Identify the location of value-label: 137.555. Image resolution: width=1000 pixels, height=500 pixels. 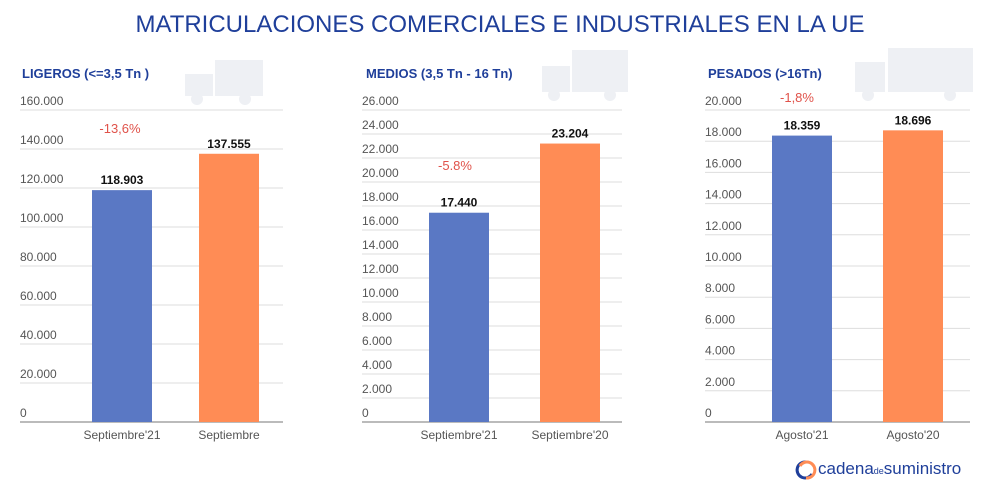
(229, 144).